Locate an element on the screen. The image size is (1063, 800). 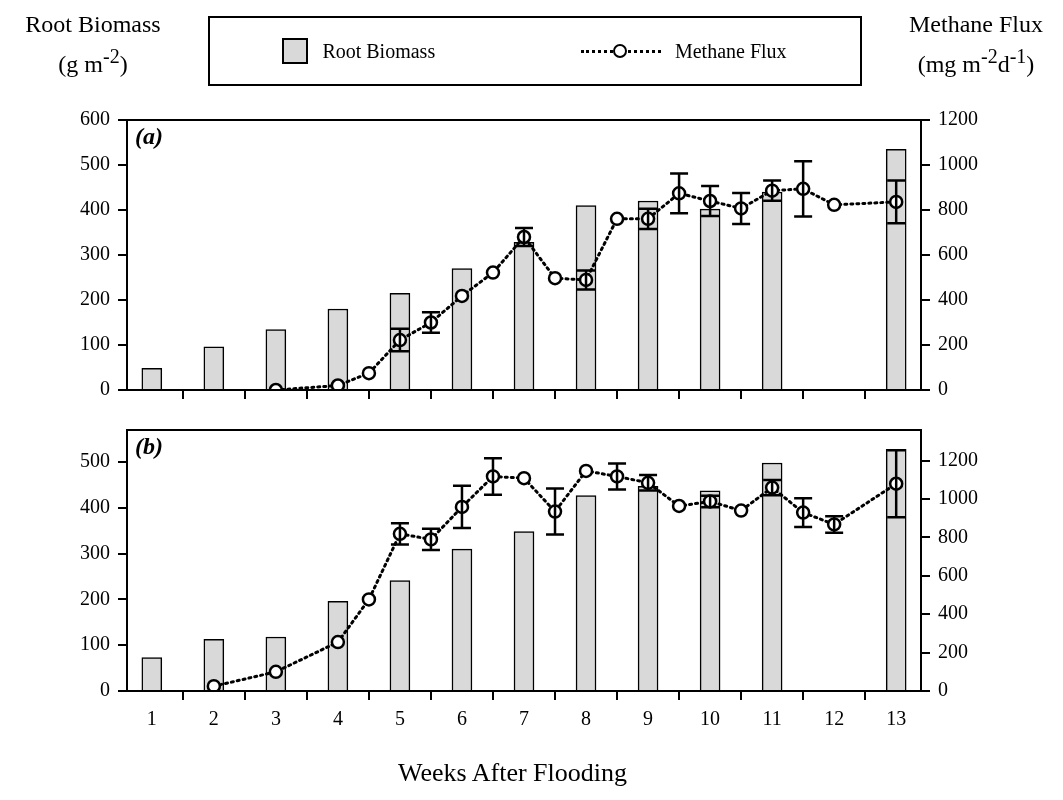
annotation: (b) is located at coordinates (149, 446).